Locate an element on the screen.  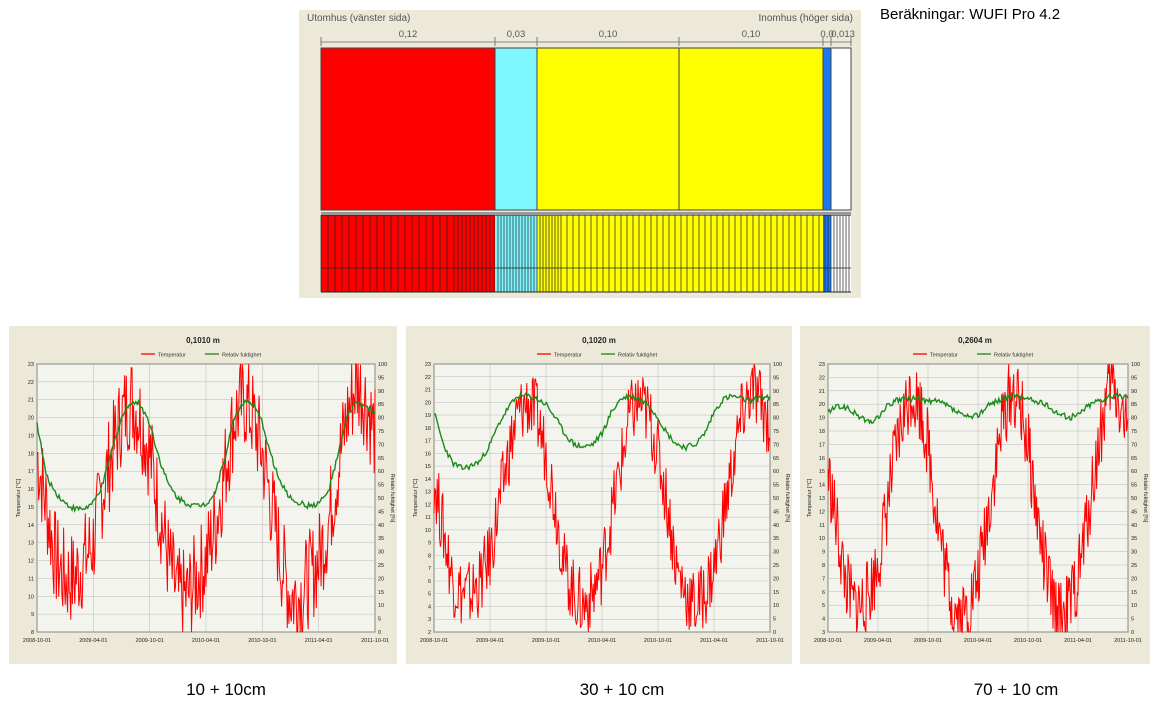
x-tick-label: 2010-04-01 is located at coordinates (602, 641).